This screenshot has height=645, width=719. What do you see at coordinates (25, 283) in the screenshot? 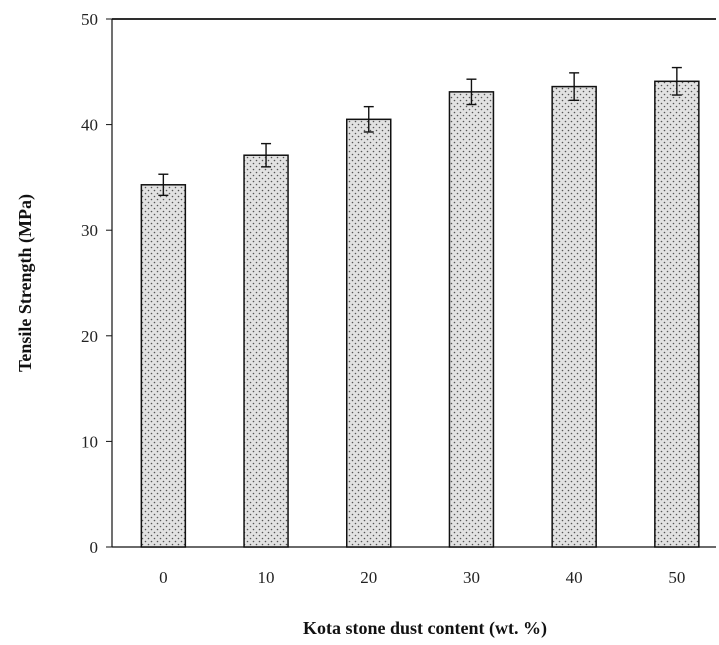
I see `y-axis-title: Tensile Strength (MPa)` at bounding box center [25, 283].